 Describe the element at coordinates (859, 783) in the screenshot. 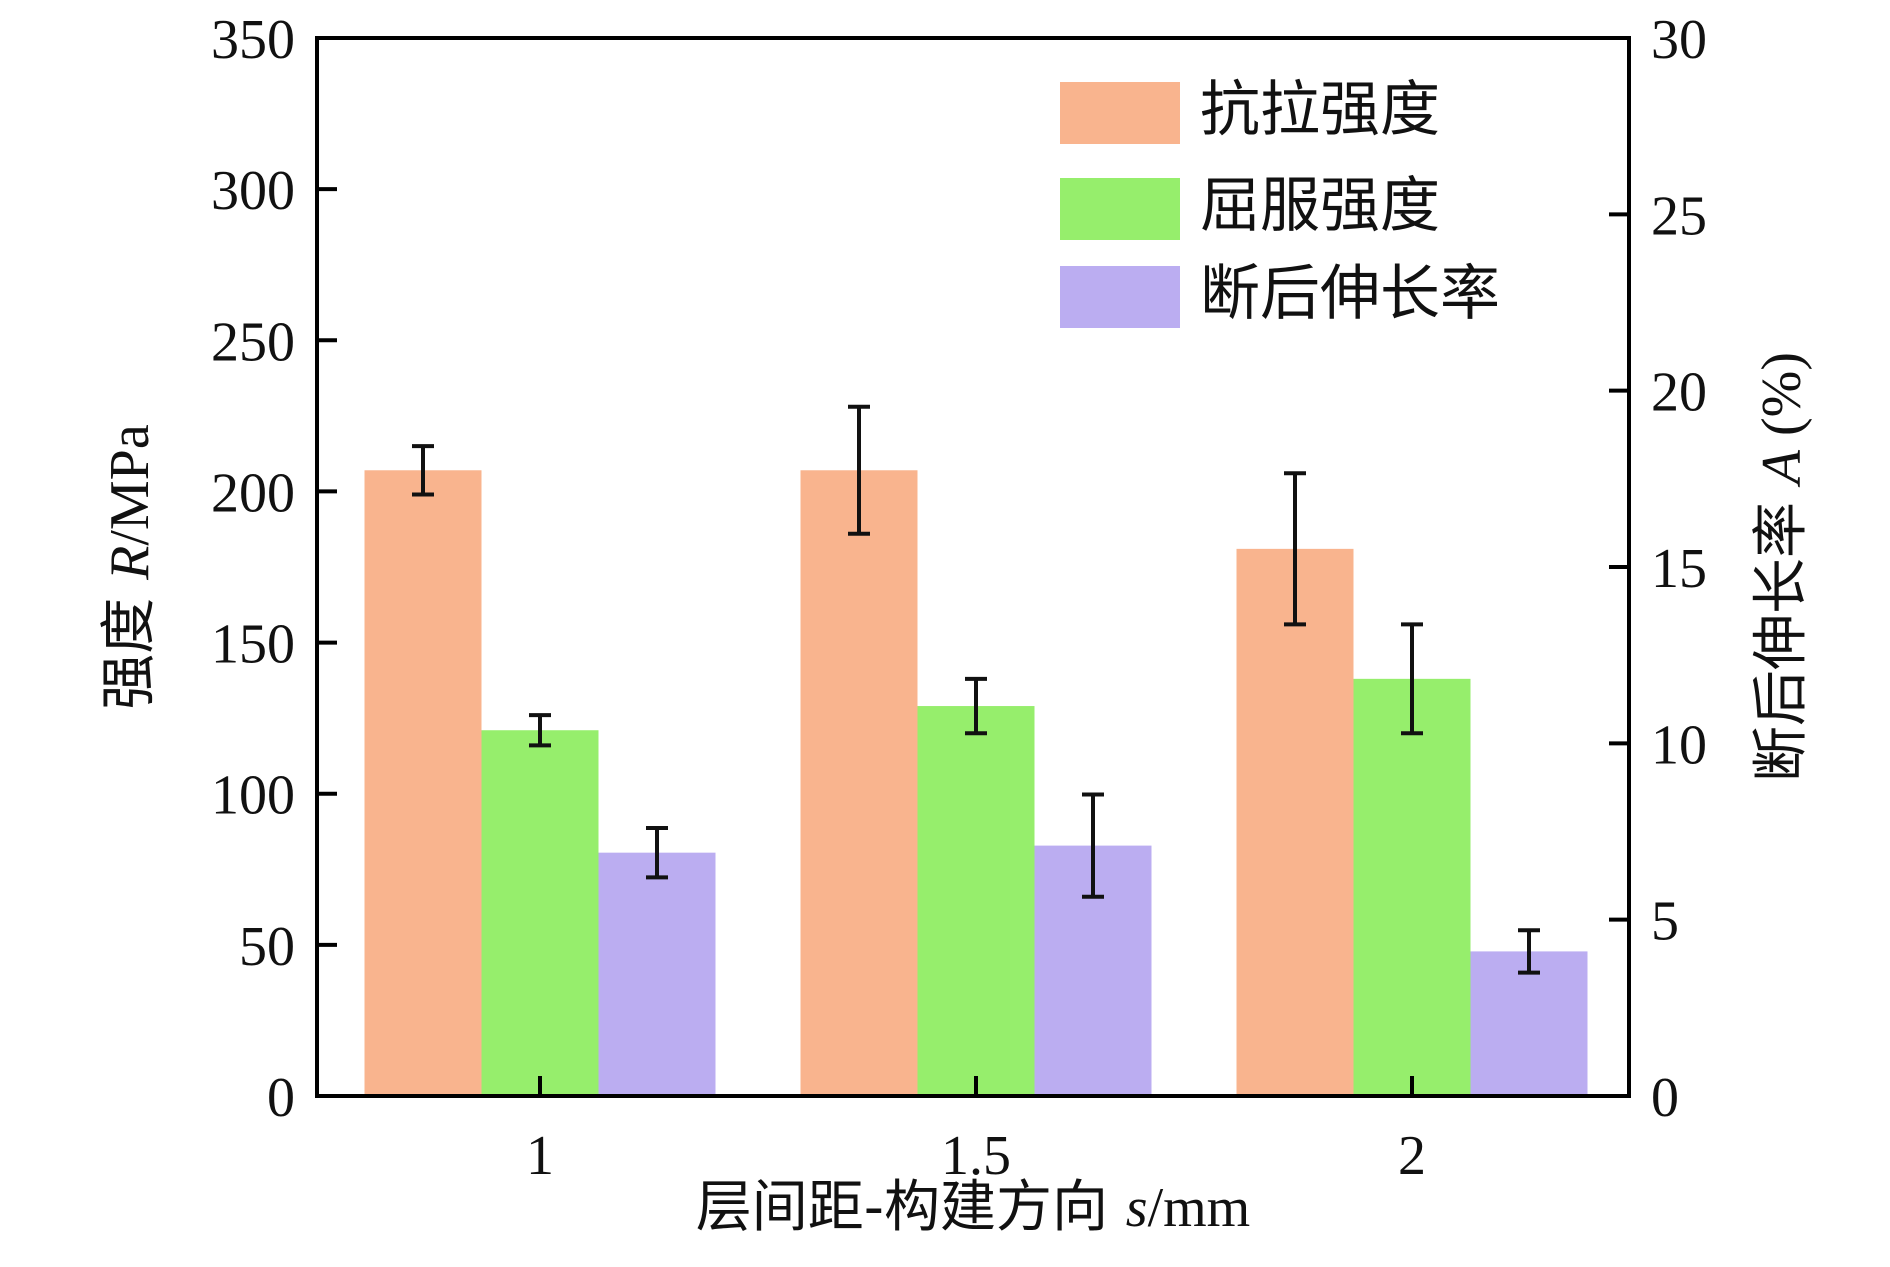

I see `bar-tensile-1.5` at that location.